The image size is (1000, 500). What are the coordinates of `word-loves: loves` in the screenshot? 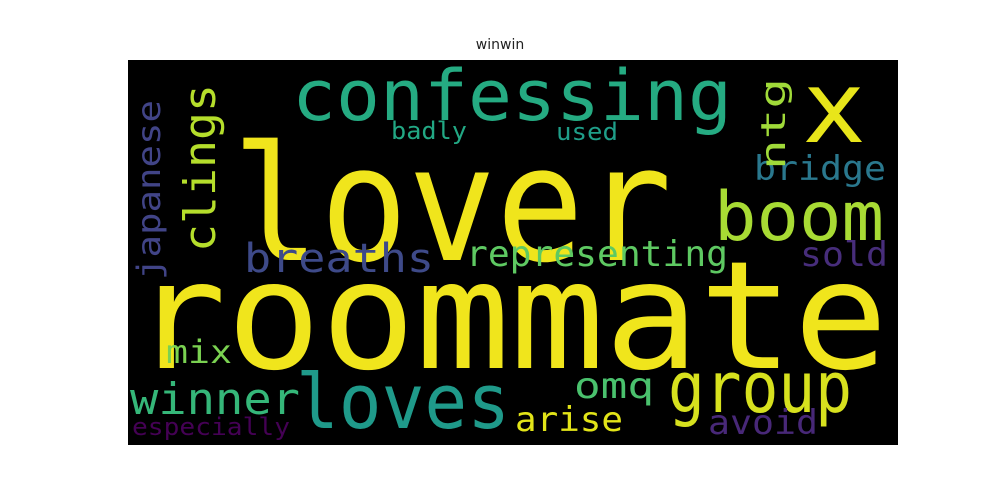 It's located at (403, 401).